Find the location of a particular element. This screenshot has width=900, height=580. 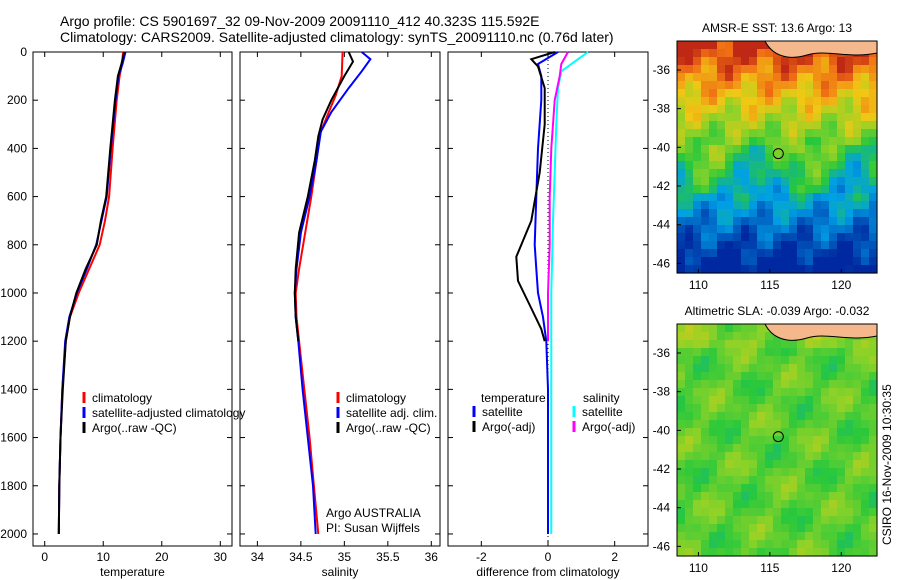

y-tick-label: -46 is located at coordinates (662, 546).